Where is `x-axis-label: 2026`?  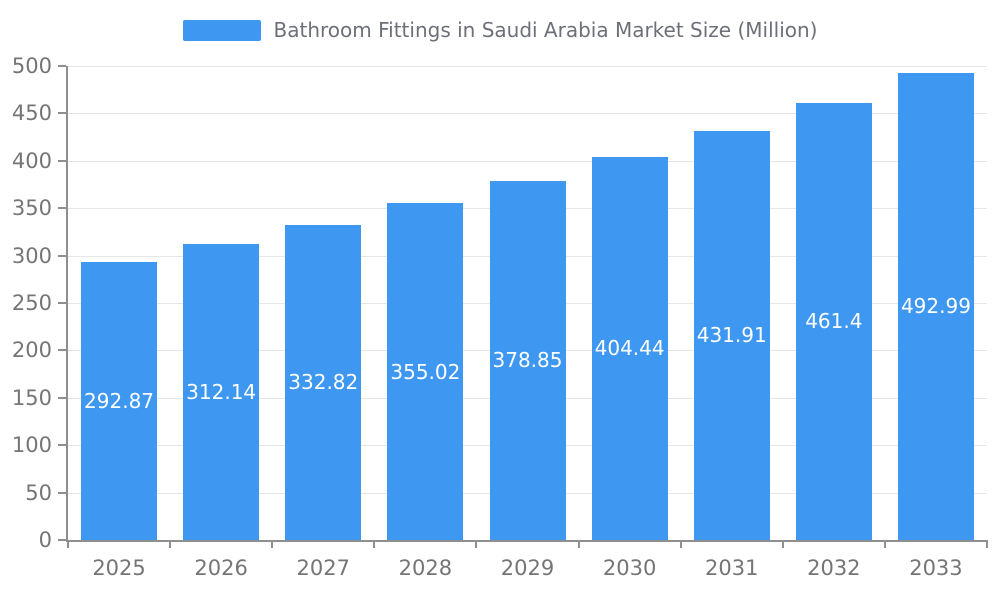
x-axis-label: 2026 is located at coordinates (221, 568).